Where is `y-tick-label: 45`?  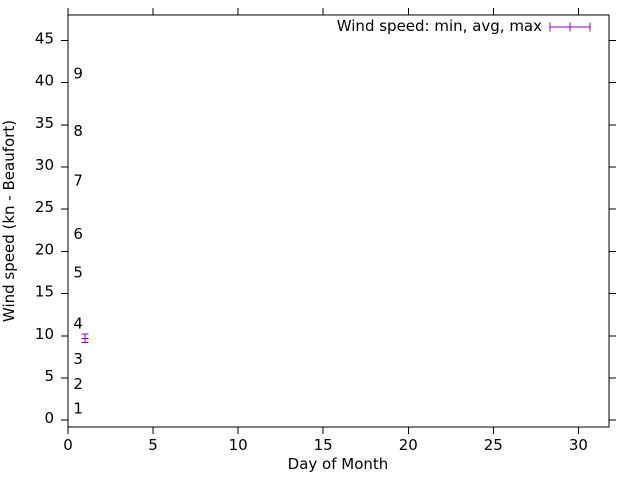
y-tick-label: 45 is located at coordinates (44, 38).